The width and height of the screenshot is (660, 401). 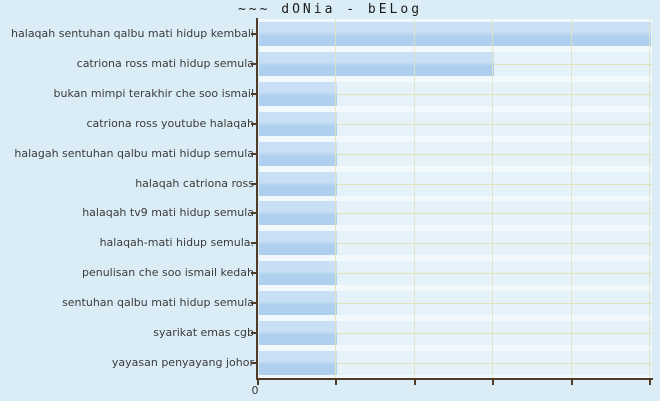 What do you see at coordinates (182, 363) in the screenshot?
I see `category-label: yayasan penyayang johor` at bounding box center [182, 363].